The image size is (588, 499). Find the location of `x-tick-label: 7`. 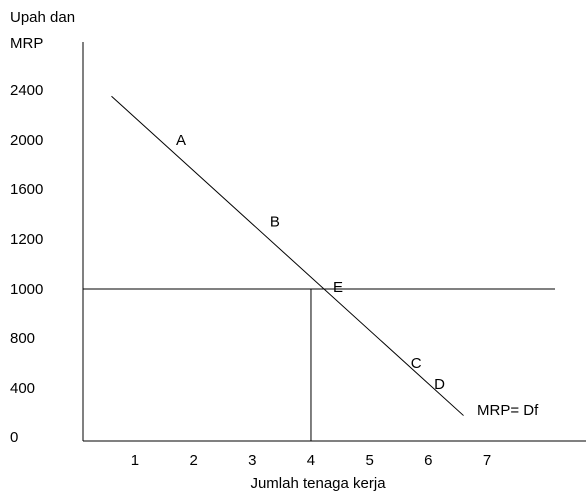

x-tick-label: 7 is located at coordinates (487, 460).